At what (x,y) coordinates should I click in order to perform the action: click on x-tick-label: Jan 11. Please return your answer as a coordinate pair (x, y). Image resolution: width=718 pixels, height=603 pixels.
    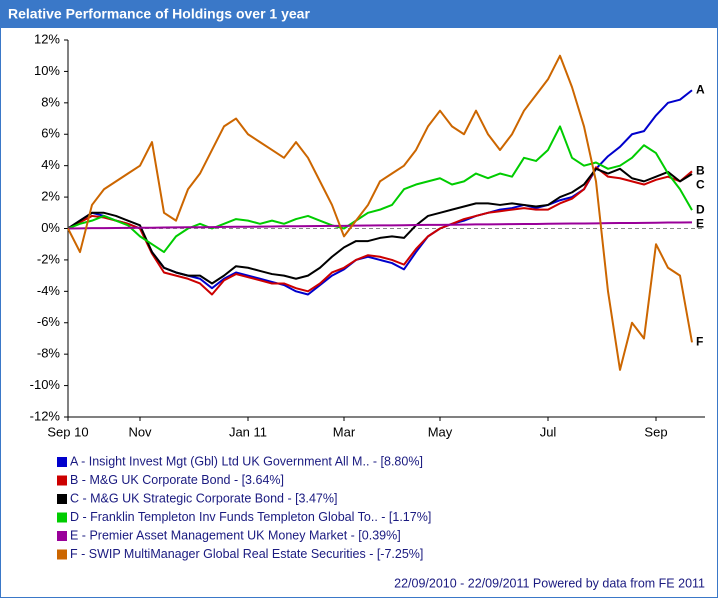
    Looking at the image, I should click on (248, 431).